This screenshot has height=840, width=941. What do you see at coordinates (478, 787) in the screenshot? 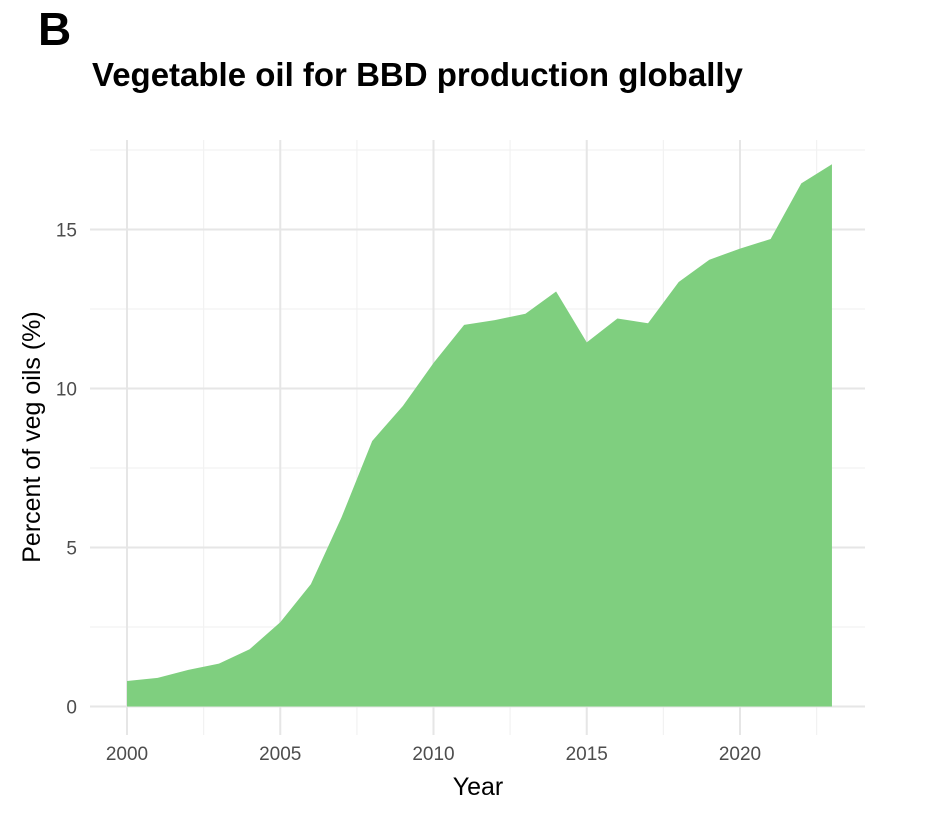
I see `x-axis-title: Year` at bounding box center [478, 787].